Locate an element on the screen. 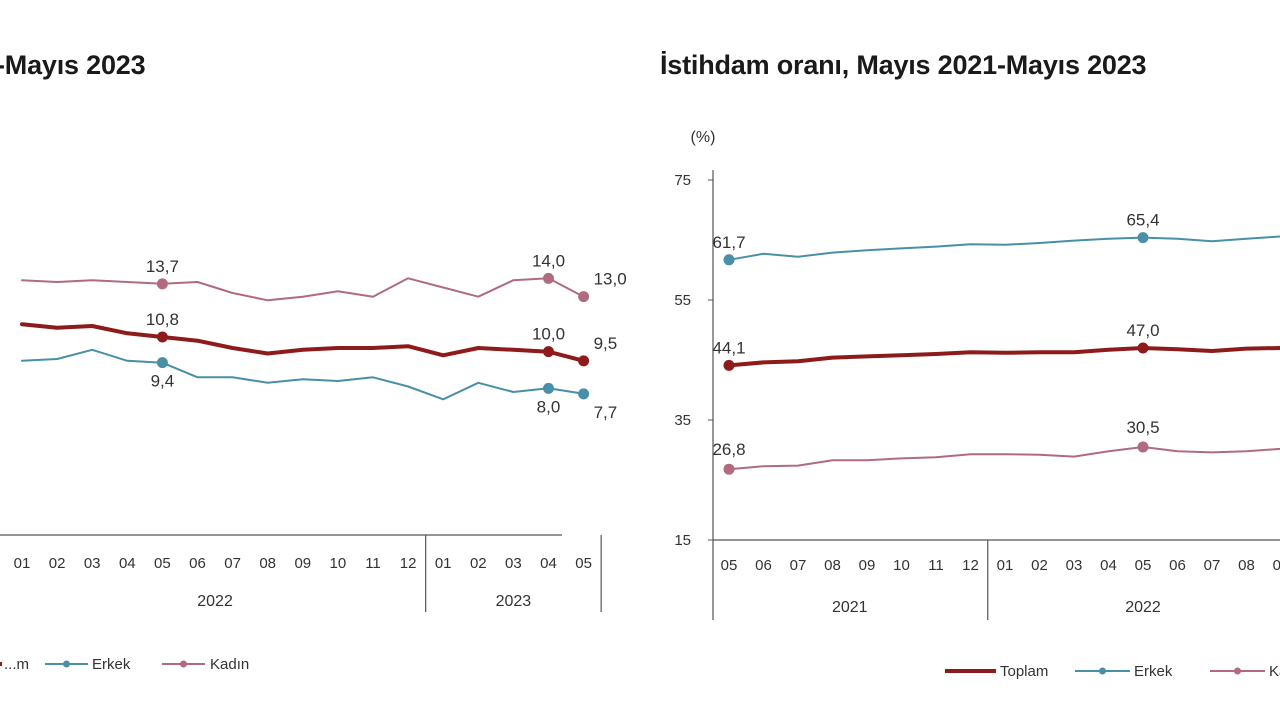 Image resolution: width=1280 pixels, height=720 pixels. right-x-tick-label: 01 is located at coordinates (1005, 565).